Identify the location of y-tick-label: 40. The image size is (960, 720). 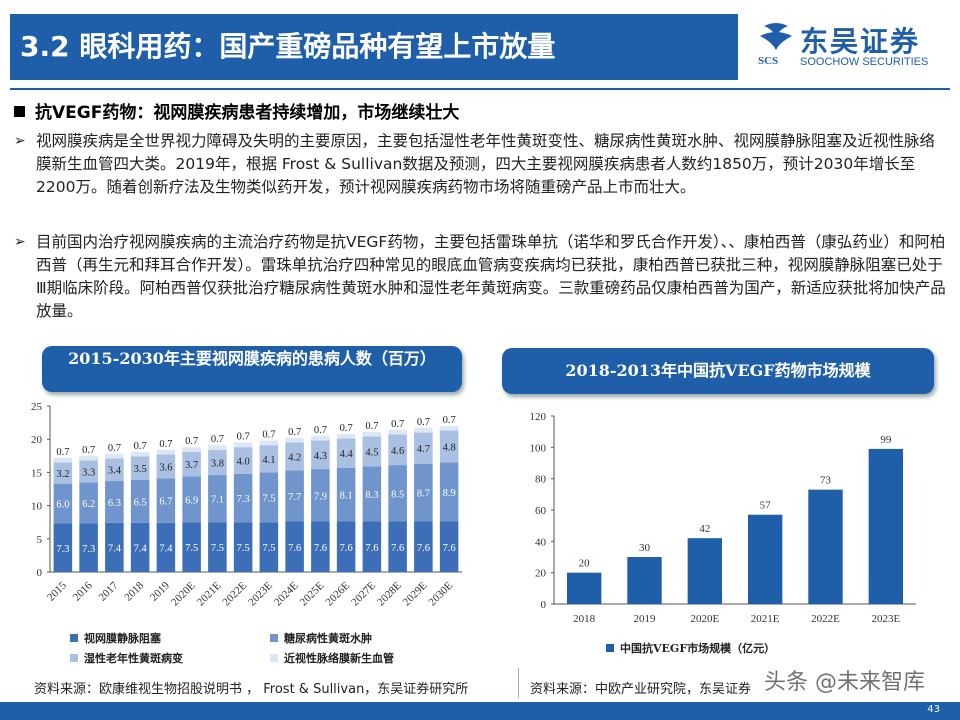
(541, 542).